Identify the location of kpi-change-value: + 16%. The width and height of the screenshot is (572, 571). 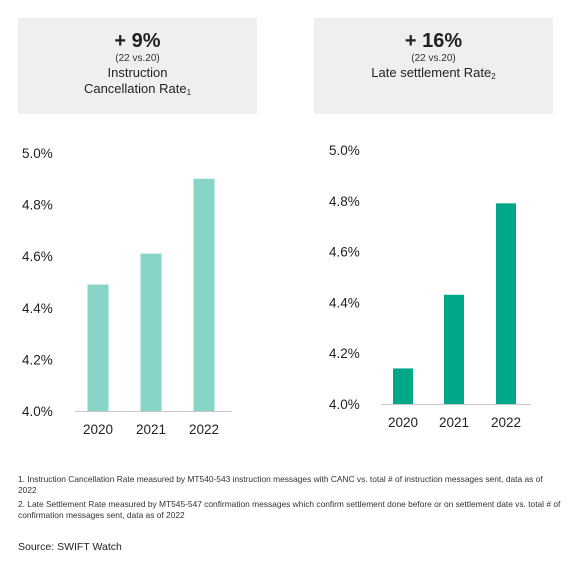
(433, 41).